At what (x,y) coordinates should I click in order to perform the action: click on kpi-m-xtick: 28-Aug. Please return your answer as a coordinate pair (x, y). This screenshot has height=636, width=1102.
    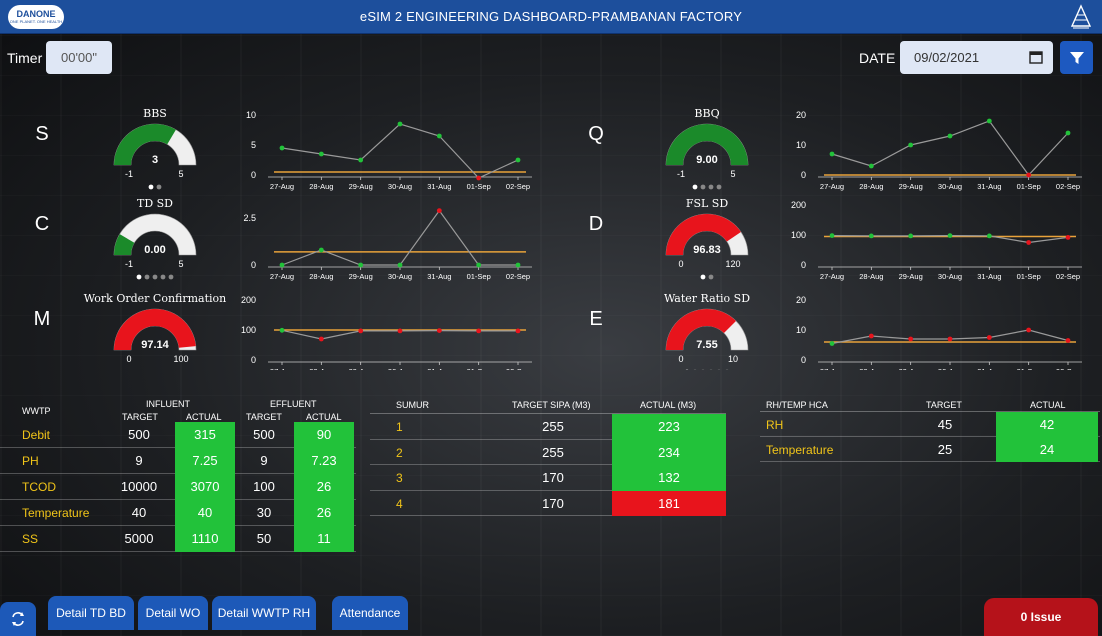
    Looking at the image, I should click on (321, 368).